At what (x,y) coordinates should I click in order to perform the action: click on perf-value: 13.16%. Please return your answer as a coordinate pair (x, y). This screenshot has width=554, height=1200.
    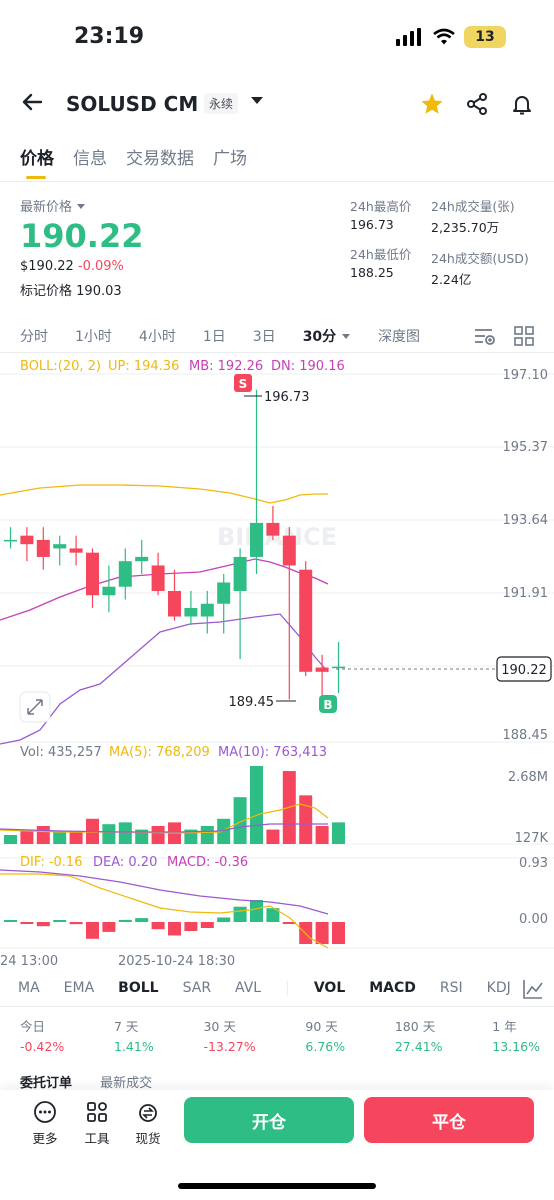
    Looking at the image, I should click on (516, 1046).